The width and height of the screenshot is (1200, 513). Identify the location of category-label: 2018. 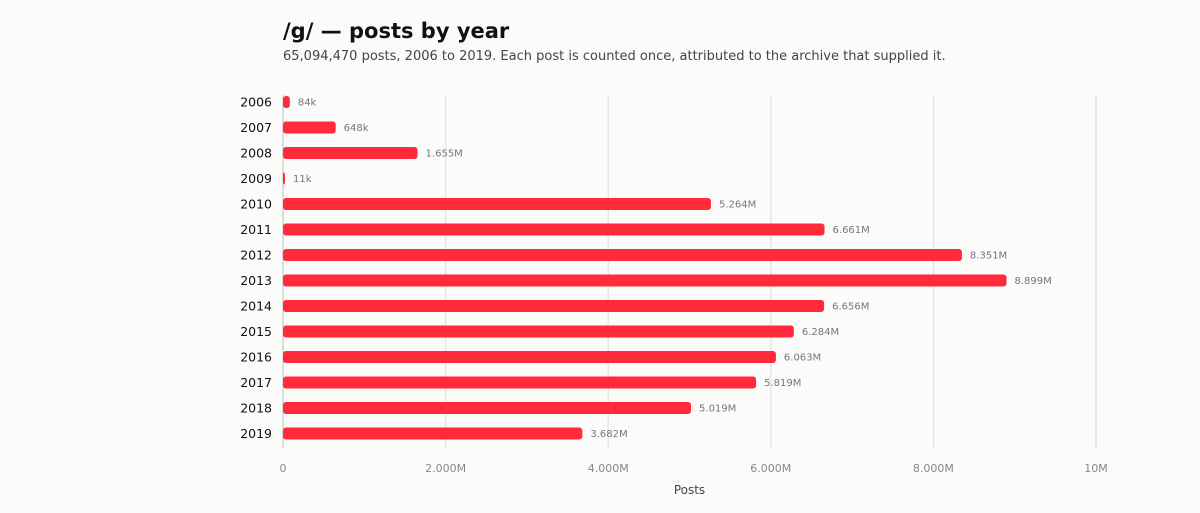
(256, 408).